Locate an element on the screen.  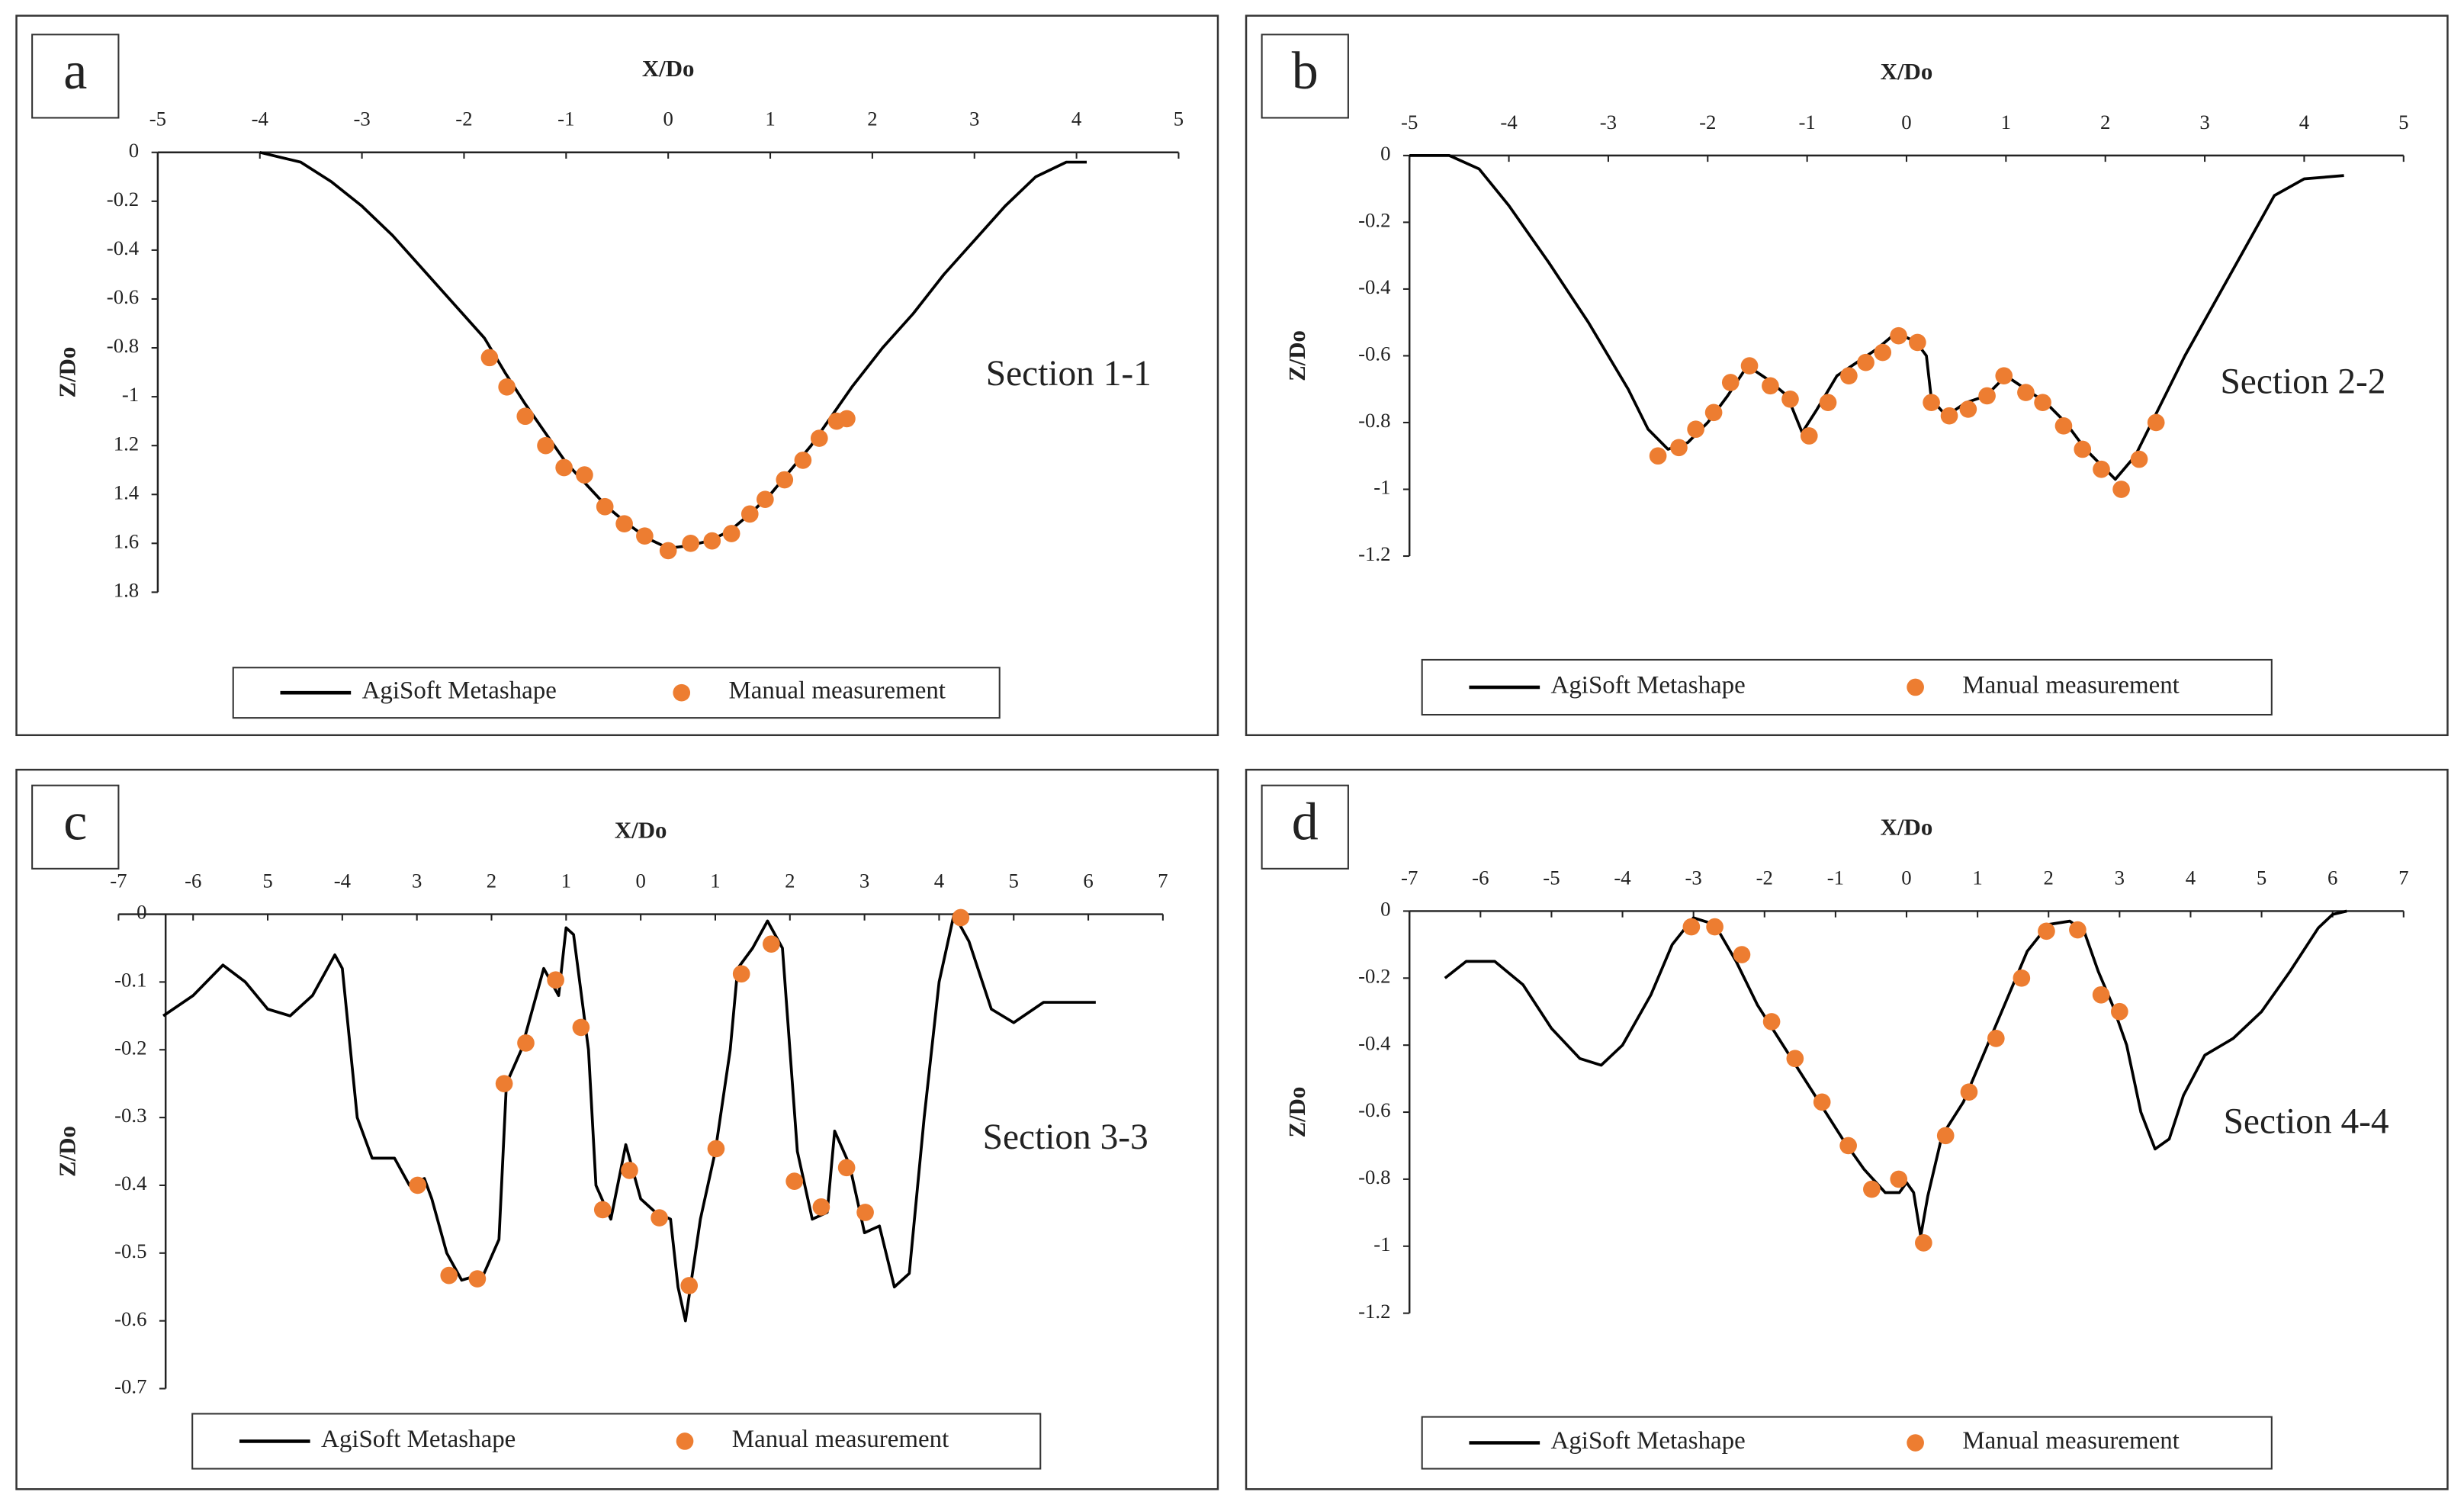
y-tick-label: -0.4 is located at coordinates (130, 1184).